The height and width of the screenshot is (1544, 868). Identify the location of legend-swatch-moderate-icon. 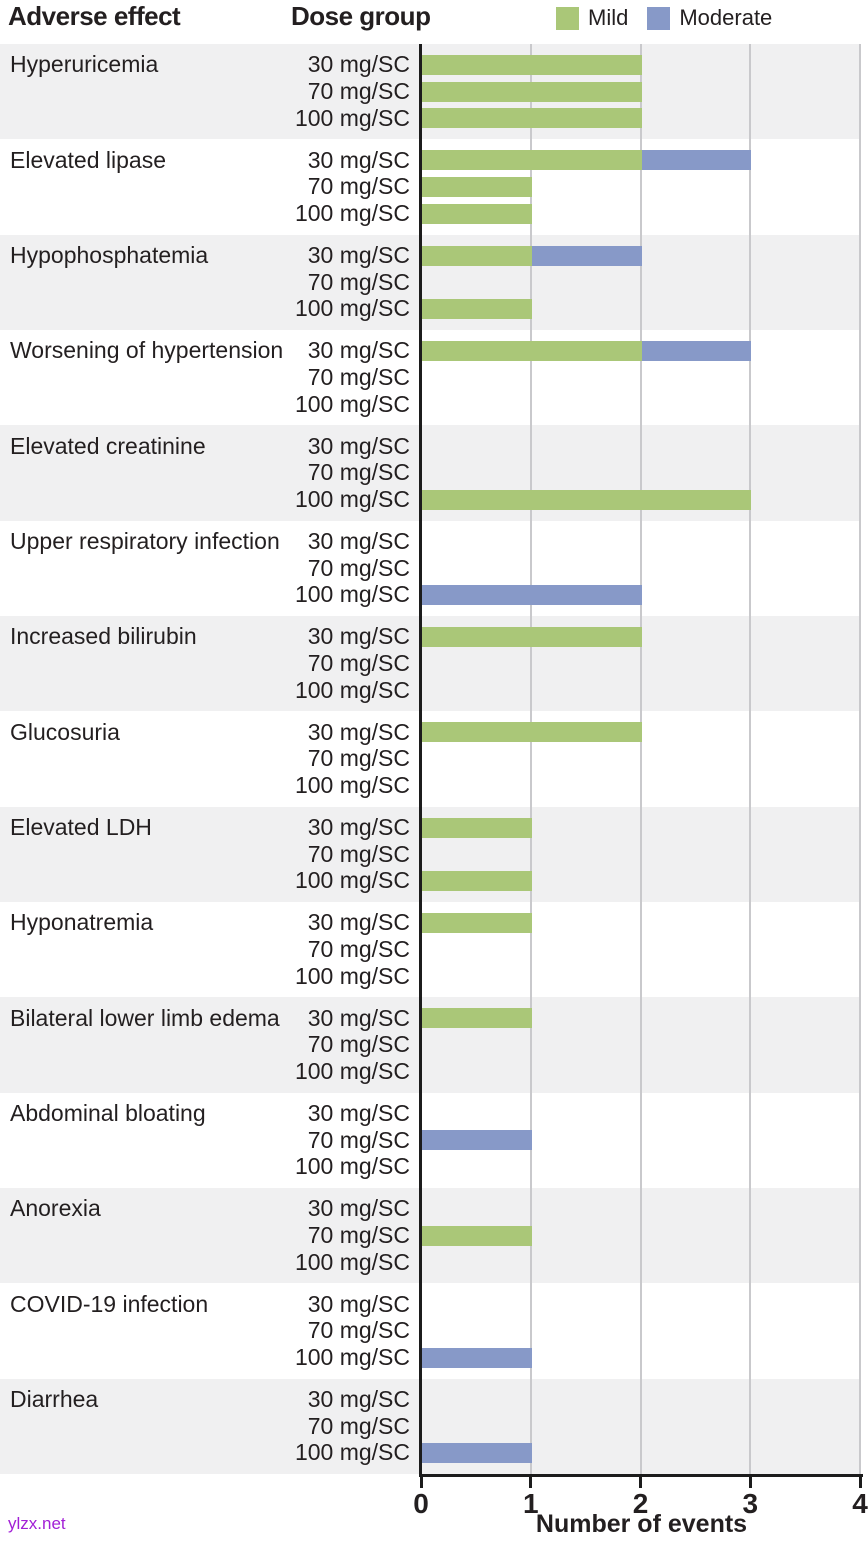
(659, 18).